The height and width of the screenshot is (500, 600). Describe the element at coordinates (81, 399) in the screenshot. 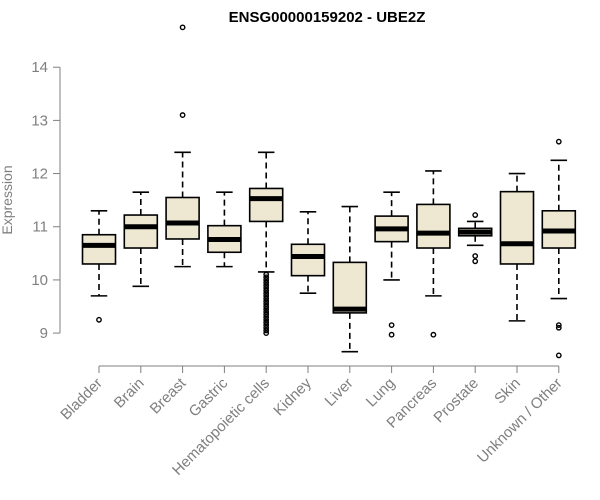

I see `x-tick-label: Bladder` at that location.